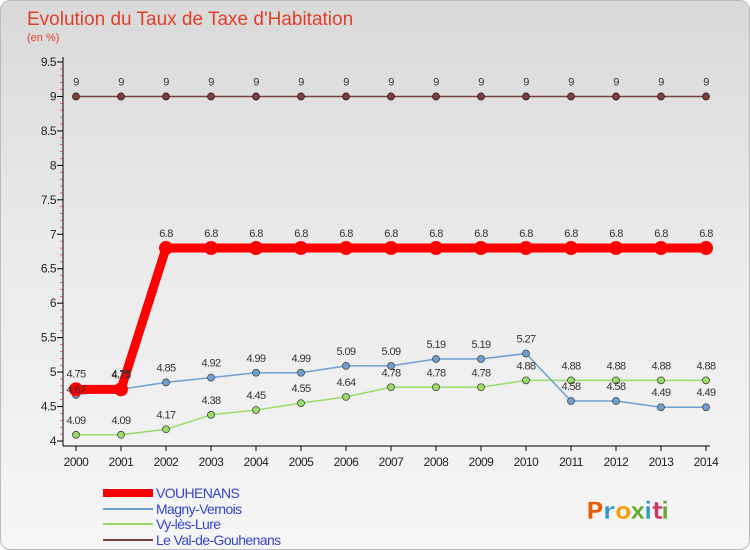 Image resolution: width=750 pixels, height=550 pixels. What do you see at coordinates (480, 345) in the screenshot?
I see `data-label: 5.19` at bounding box center [480, 345].